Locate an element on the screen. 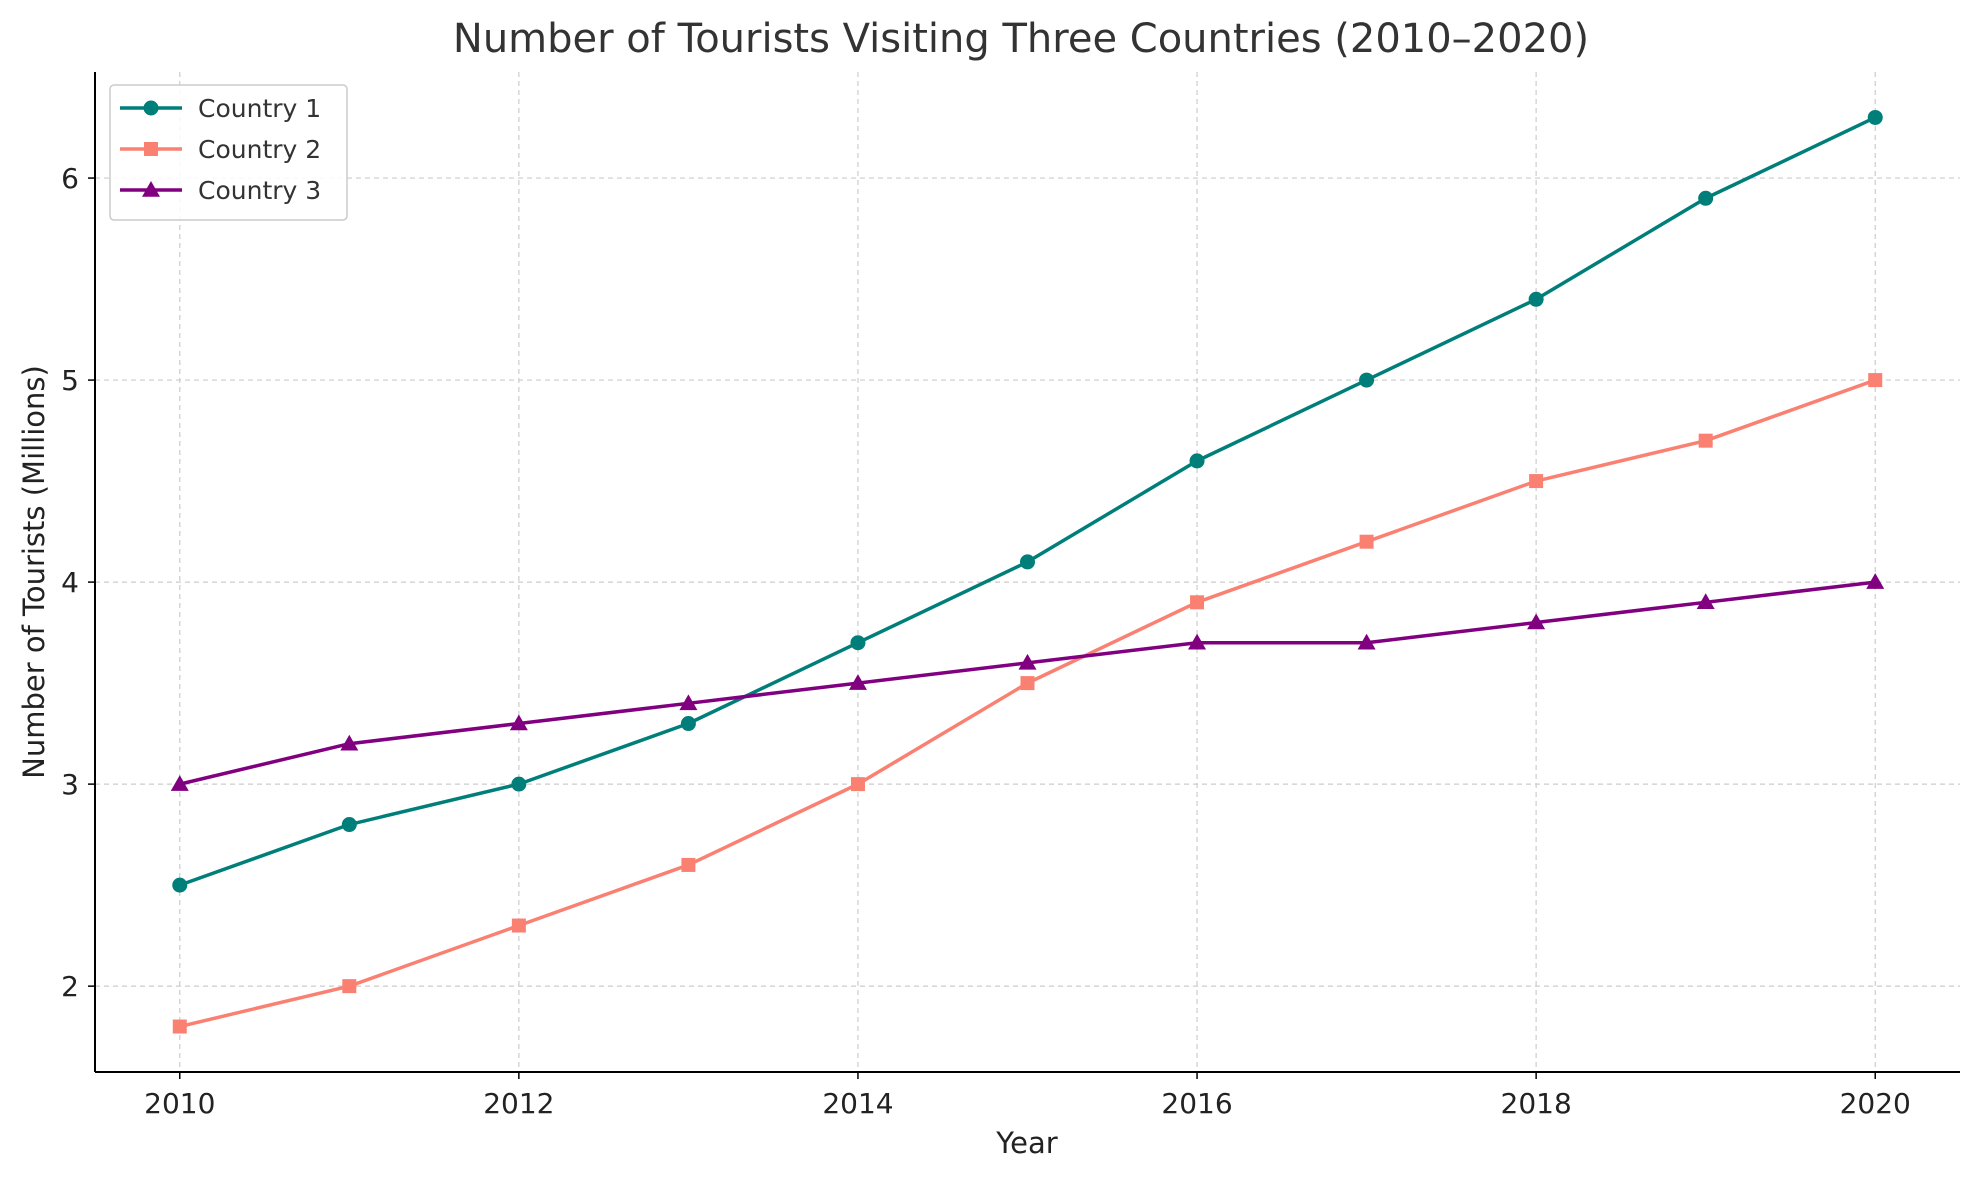  legend-box is located at coordinates (228, 152).